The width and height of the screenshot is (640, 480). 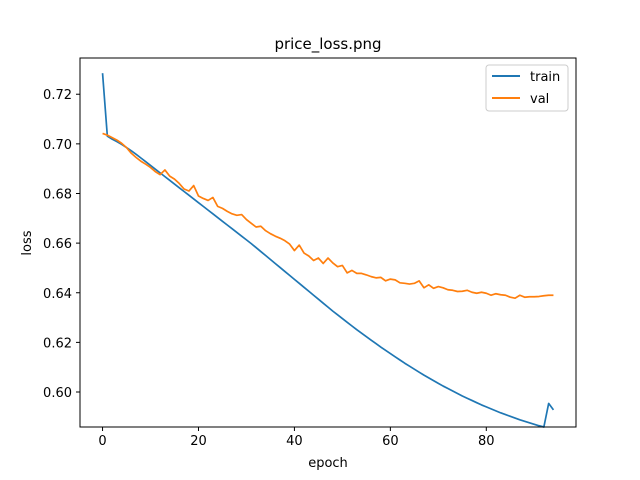 What do you see at coordinates (27, 242) in the screenshot?
I see `y-axis-label: loss` at bounding box center [27, 242].